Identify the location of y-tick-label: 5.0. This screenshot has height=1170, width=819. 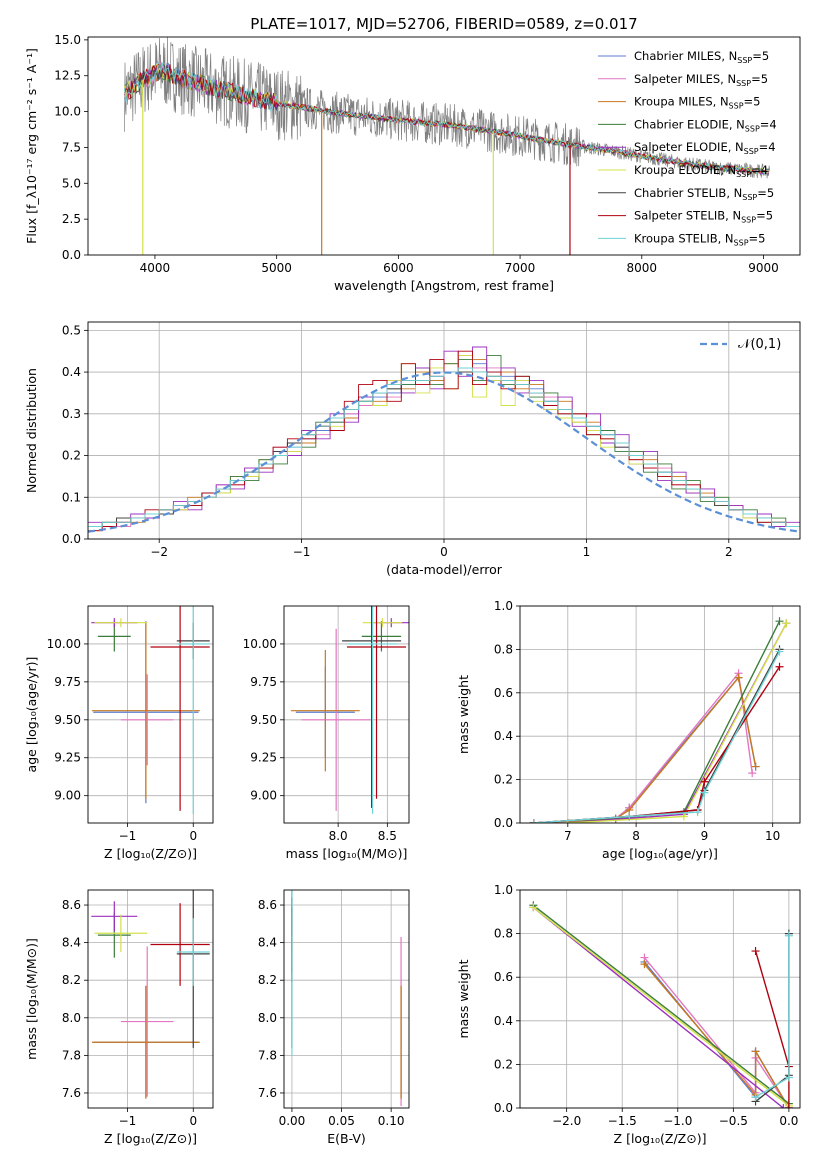
(71, 183).